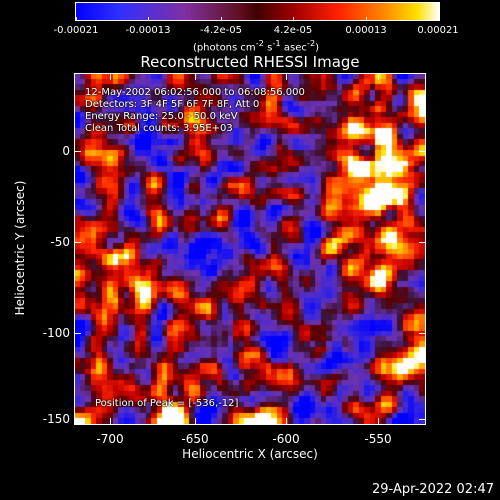 This screenshot has width=500, height=500. I want to click on overlay-energy-range: Energy Range: 25.0 - 50.0 keV, so click(161, 116).